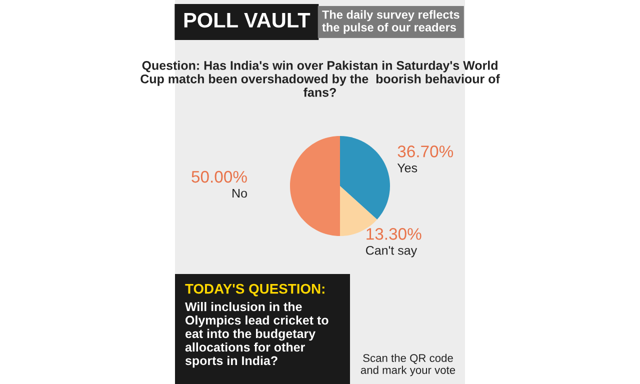 The height and width of the screenshot is (384, 640). Describe the element at coordinates (408, 365) in the screenshot. I see `text: Scan the QR code and mark your vote` at that location.